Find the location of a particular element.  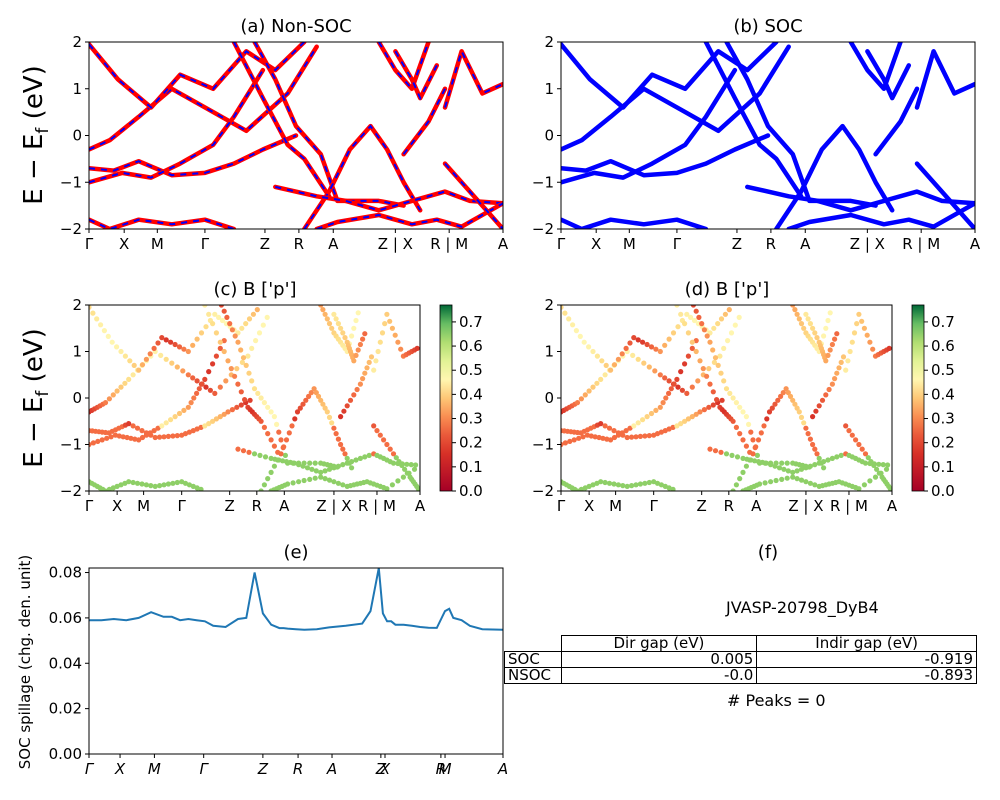

x-tick-label: Γ is located at coordinates (205, 244).